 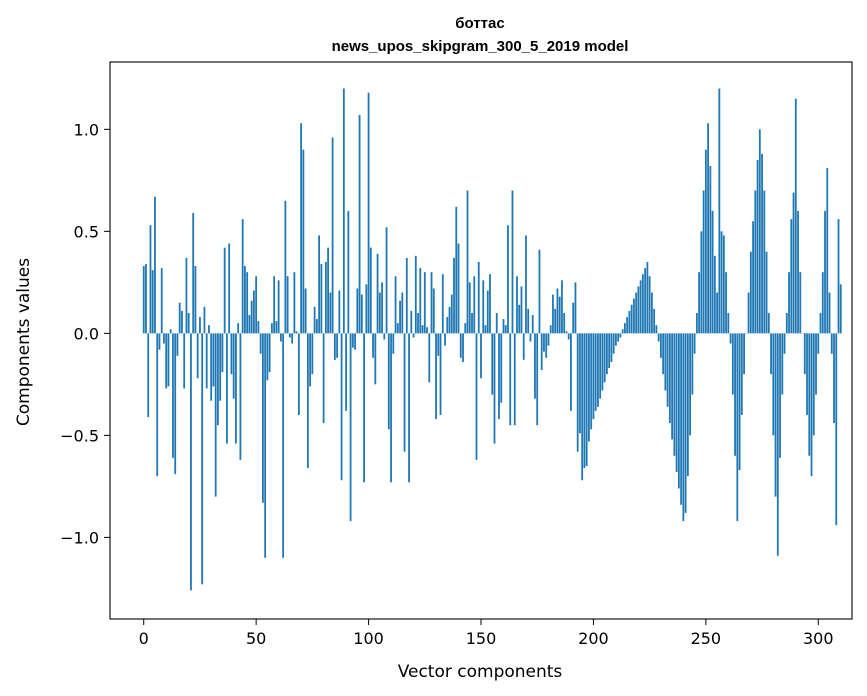 I want to click on x-tick-label: 0, so click(x=144, y=638).